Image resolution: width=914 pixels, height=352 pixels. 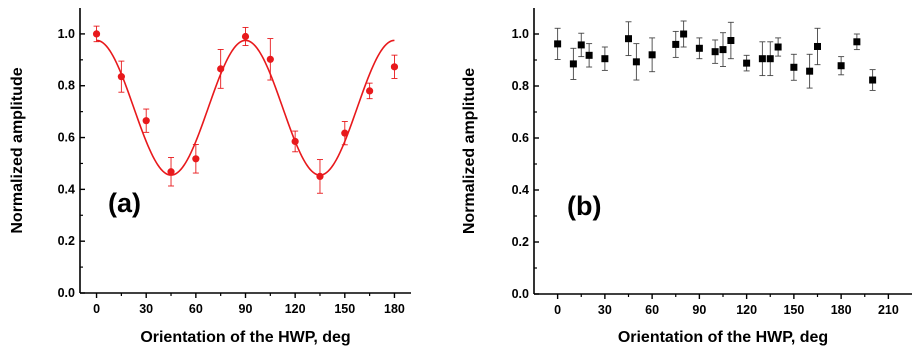 I want to click on fit-curve, so click(x=245, y=107).